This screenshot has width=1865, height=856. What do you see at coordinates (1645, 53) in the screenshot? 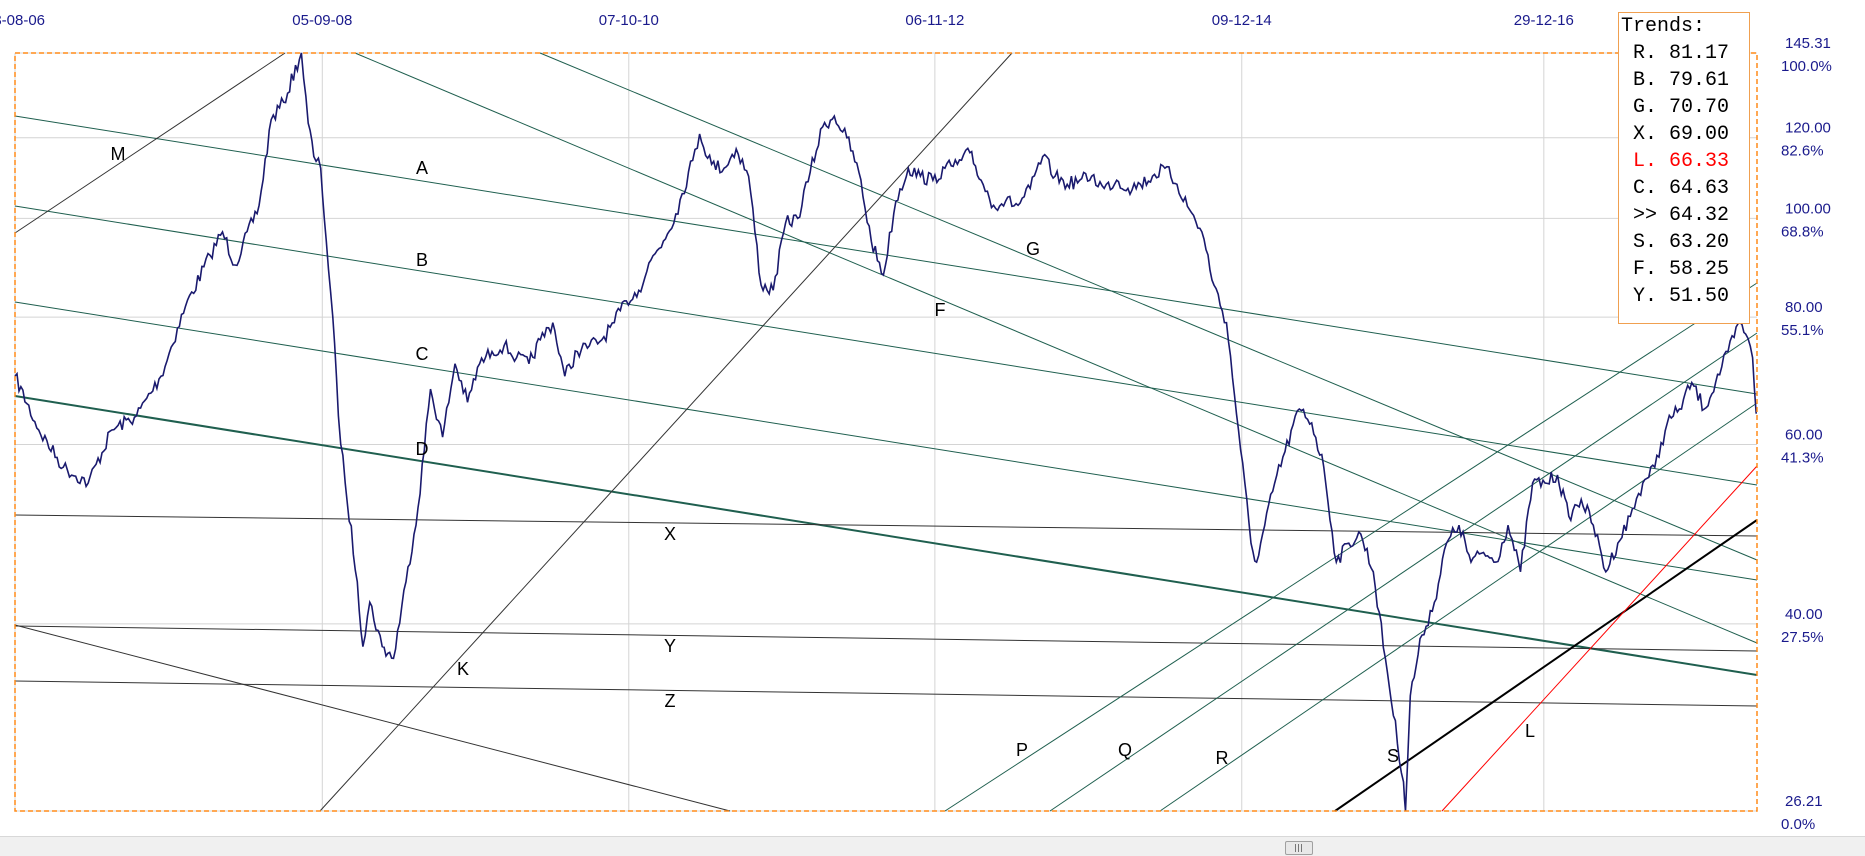
I see `trend-key: R.` at bounding box center [1645, 53].